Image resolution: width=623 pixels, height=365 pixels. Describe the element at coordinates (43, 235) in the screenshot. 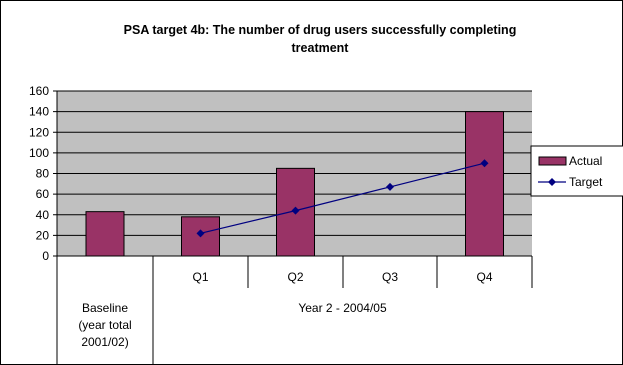

I see `y-tick-label: 20` at that location.